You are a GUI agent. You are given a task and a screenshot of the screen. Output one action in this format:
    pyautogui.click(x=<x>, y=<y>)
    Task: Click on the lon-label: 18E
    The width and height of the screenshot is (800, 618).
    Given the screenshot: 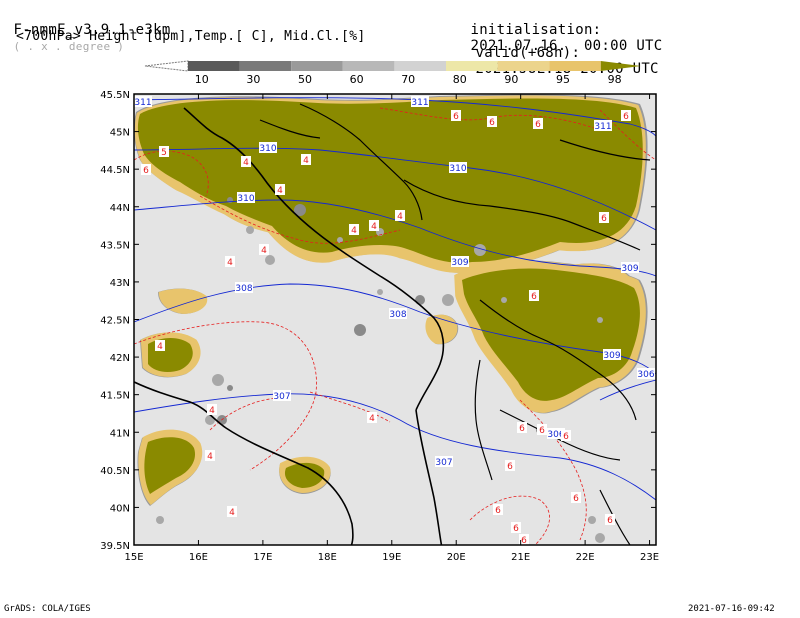 What is the action you would take?
    pyautogui.click(x=327, y=557)
    